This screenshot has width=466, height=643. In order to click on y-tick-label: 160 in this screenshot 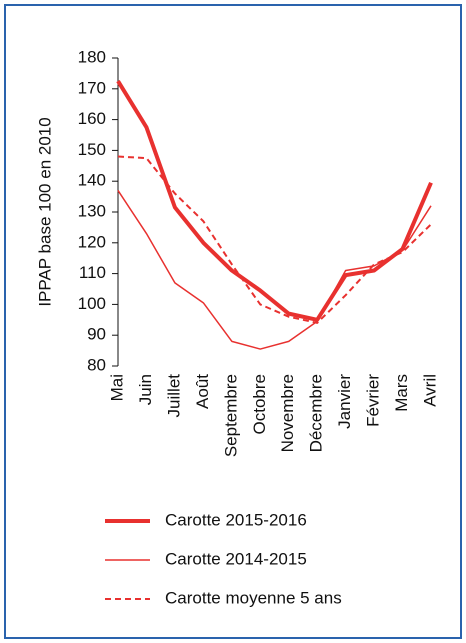, I will do `click(92, 118)`.